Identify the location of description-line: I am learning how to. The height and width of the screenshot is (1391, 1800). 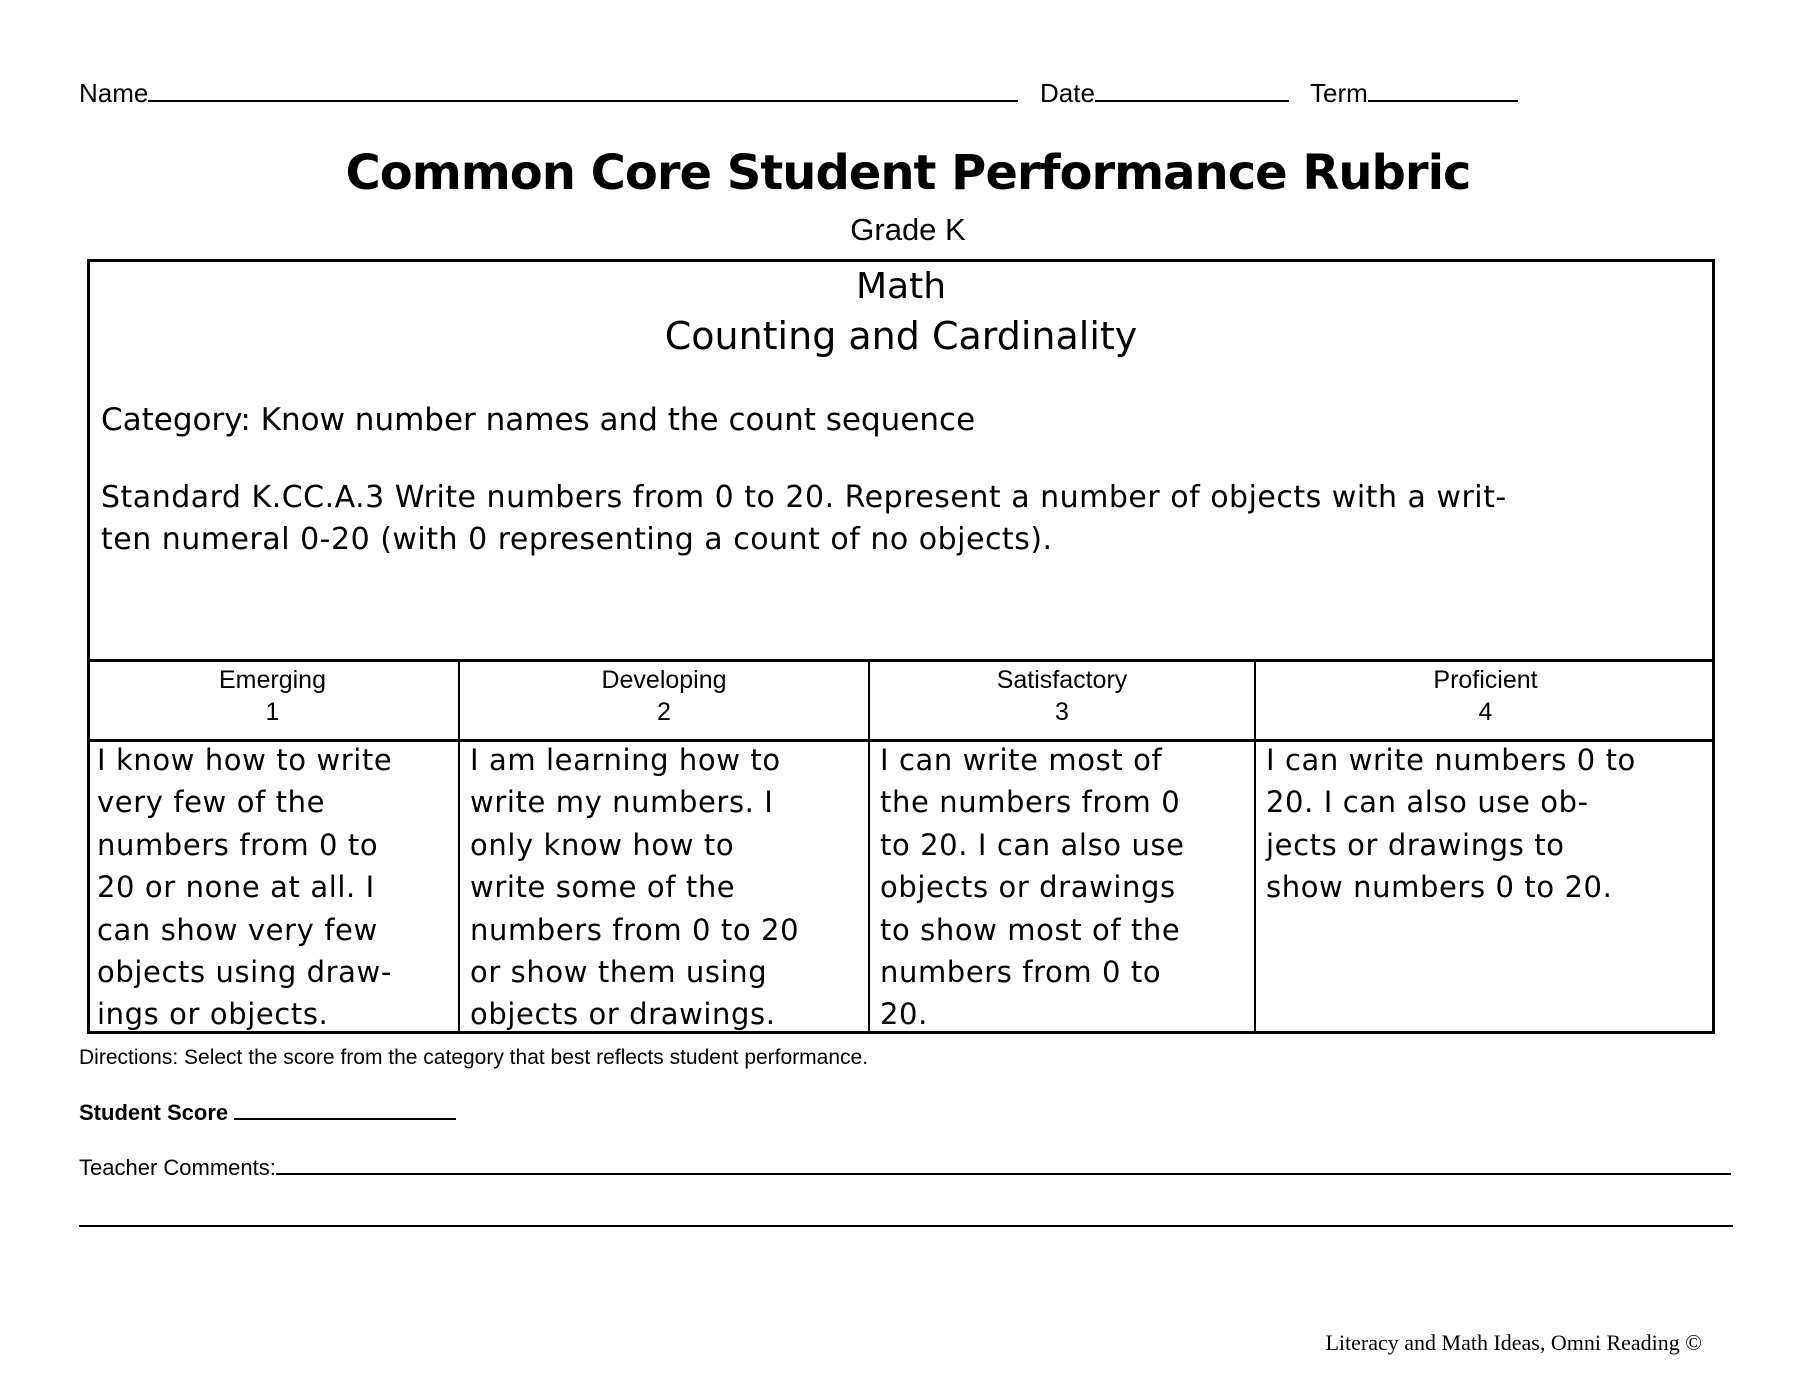
(625, 760).